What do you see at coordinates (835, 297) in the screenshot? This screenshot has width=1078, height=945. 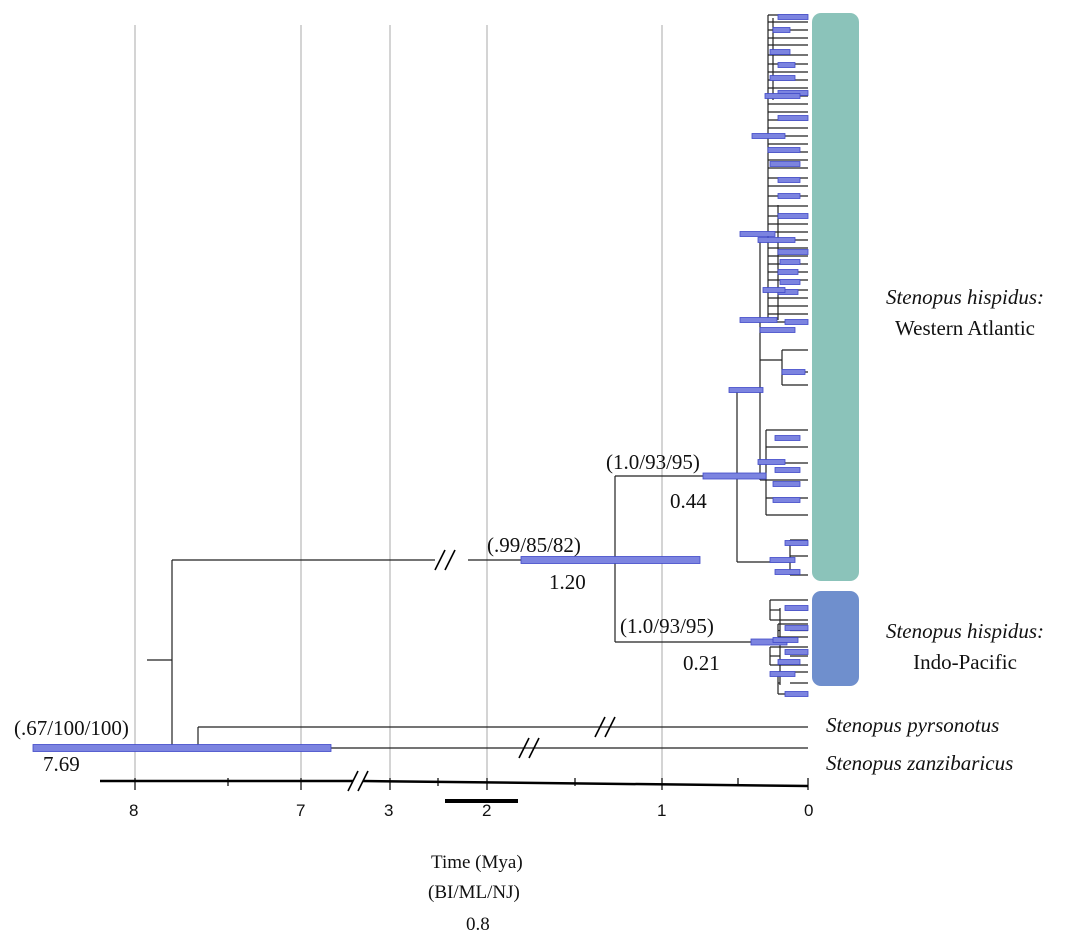 I see `western-atlantic-clade-block` at bounding box center [835, 297].